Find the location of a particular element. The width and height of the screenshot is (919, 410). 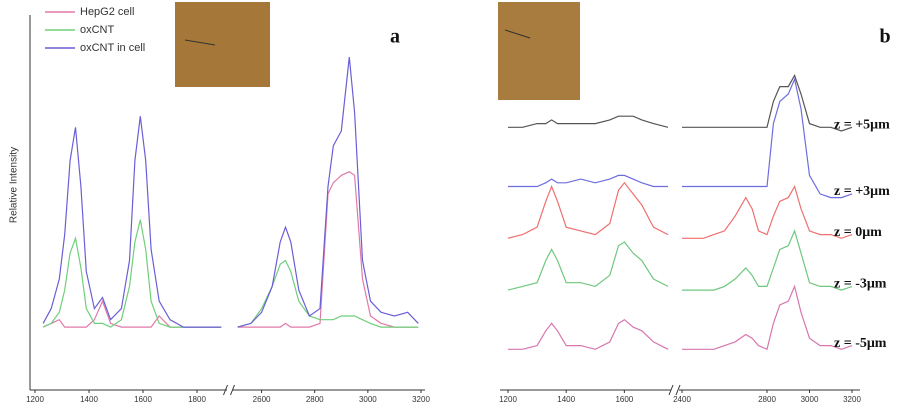

panel-label: b is located at coordinates (884, 37).